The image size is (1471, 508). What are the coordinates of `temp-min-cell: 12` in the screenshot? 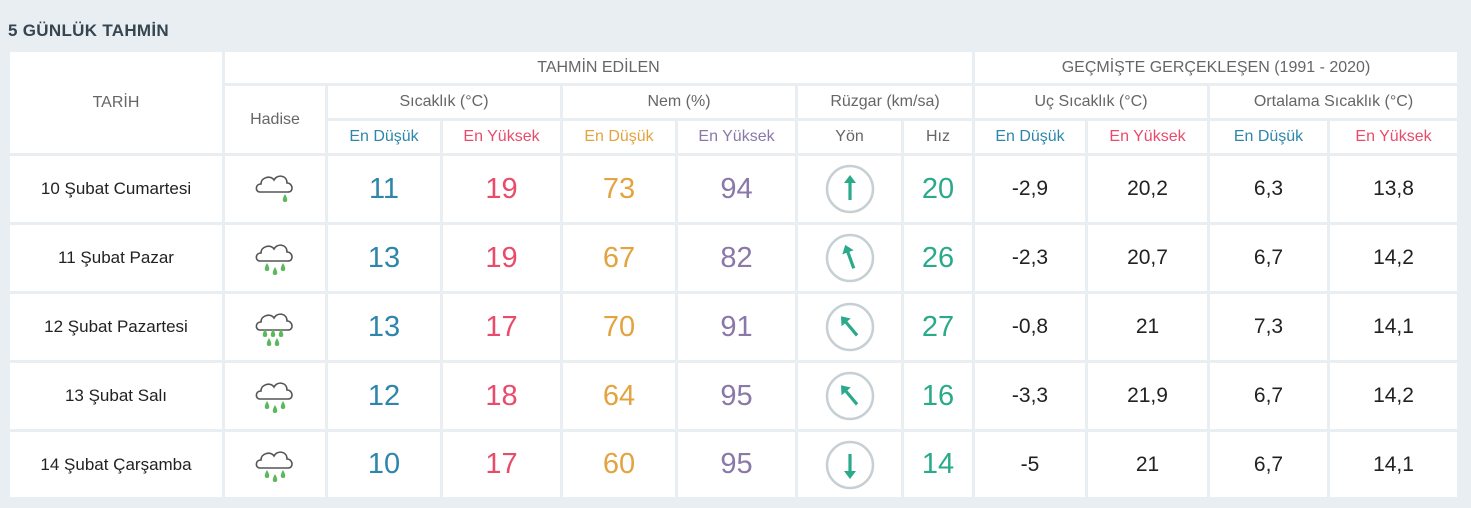 It's located at (384, 396).